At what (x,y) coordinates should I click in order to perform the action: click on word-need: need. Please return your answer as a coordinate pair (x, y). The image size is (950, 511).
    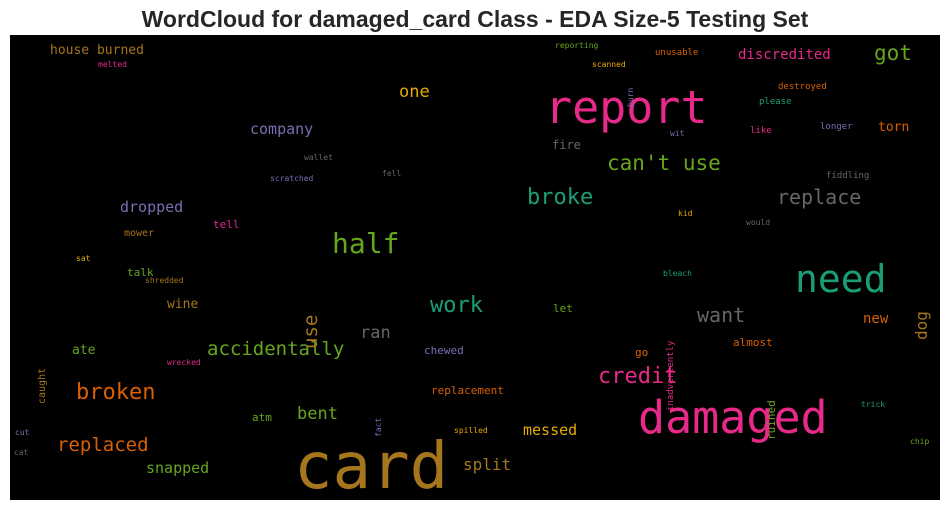
    Looking at the image, I should click on (841, 279).